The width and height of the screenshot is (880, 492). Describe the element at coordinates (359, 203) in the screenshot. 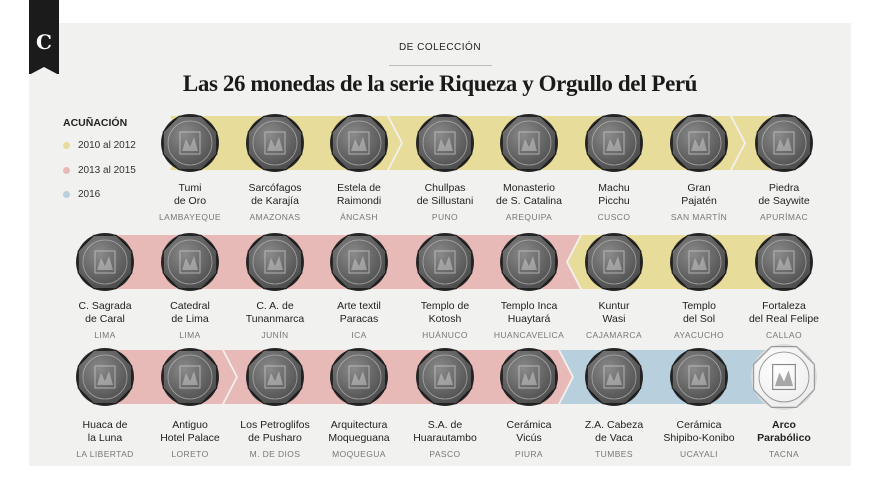

I see `coin-label: Estela de Raimondi ÁNCASH` at that location.